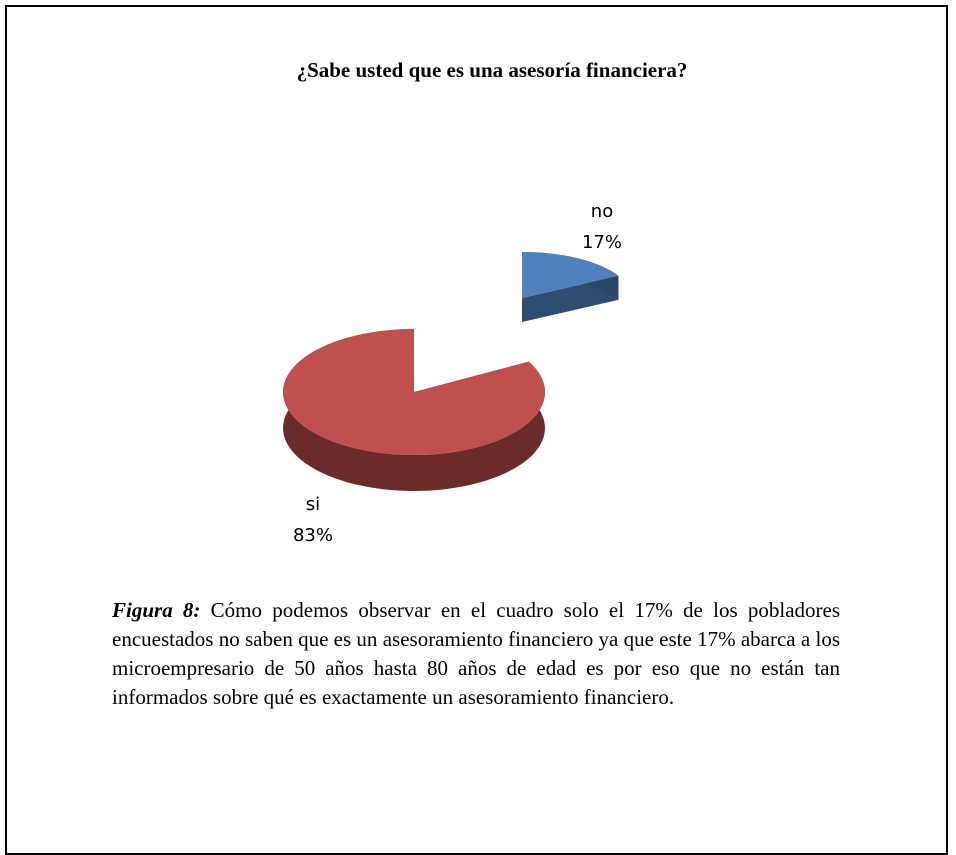 Image resolution: width=956 pixels, height=855 pixels. I want to click on caption-label: Figura 8:, so click(156, 610).